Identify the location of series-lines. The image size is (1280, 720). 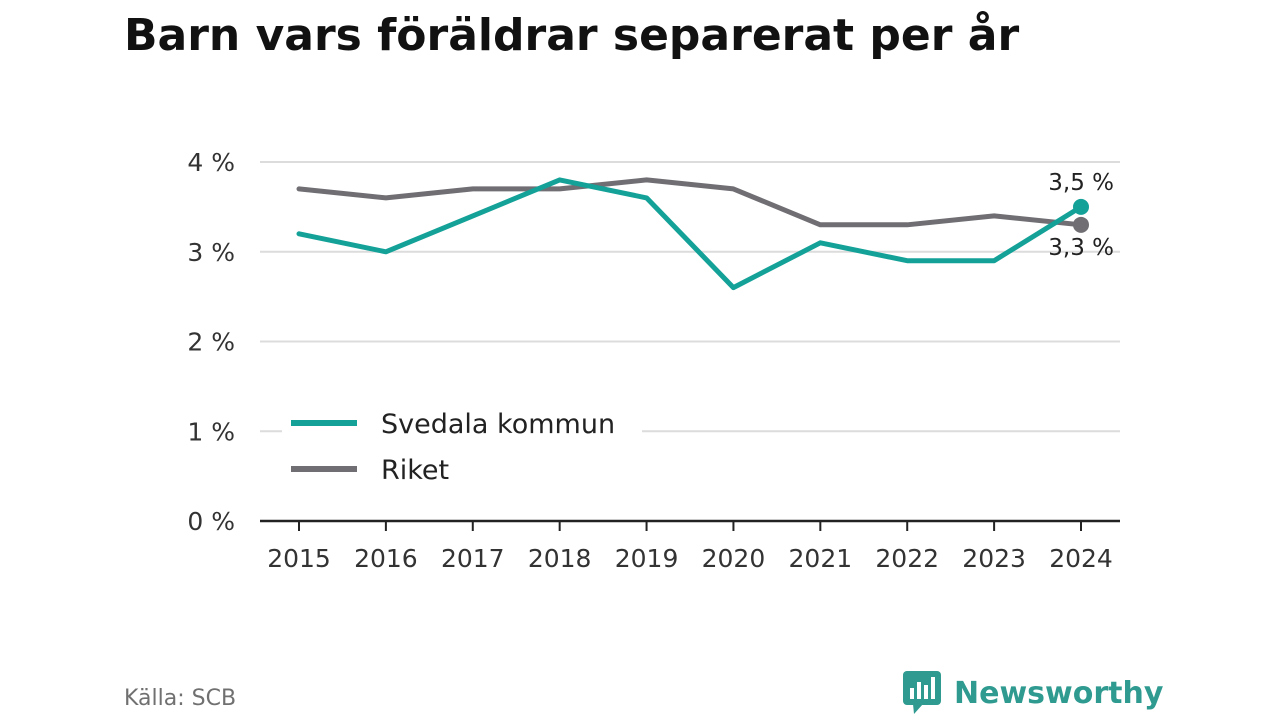
(690, 234).